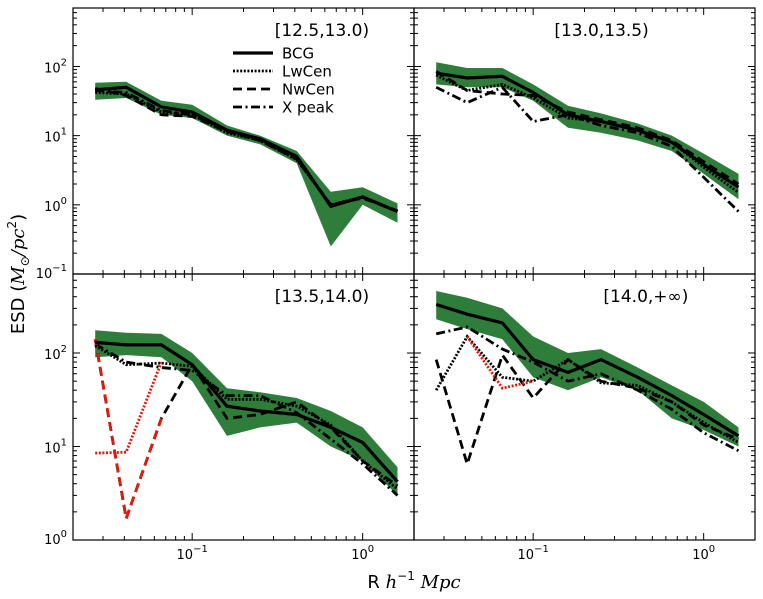  I want to click on panel-title: [13.0,13.5), so click(601, 31).